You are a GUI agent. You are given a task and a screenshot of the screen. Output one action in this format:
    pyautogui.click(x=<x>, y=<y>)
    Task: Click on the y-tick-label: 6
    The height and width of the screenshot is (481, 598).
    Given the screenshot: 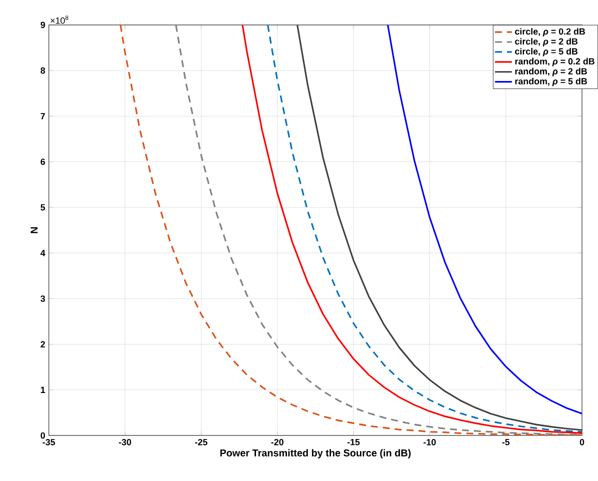 What is the action you would take?
    pyautogui.click(x=42, y=161)
    